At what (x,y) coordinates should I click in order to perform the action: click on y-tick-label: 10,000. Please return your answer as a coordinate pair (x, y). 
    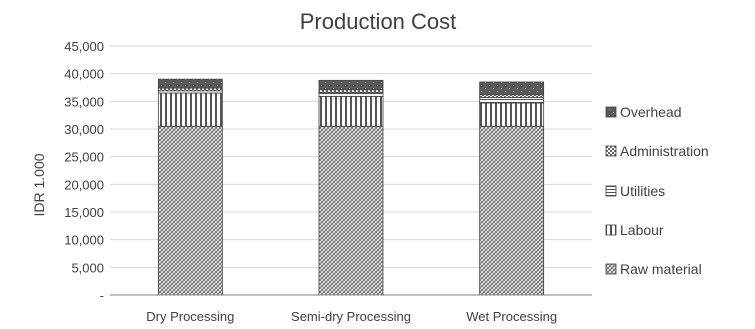
    Looking at the image, I should click on (84, 240).